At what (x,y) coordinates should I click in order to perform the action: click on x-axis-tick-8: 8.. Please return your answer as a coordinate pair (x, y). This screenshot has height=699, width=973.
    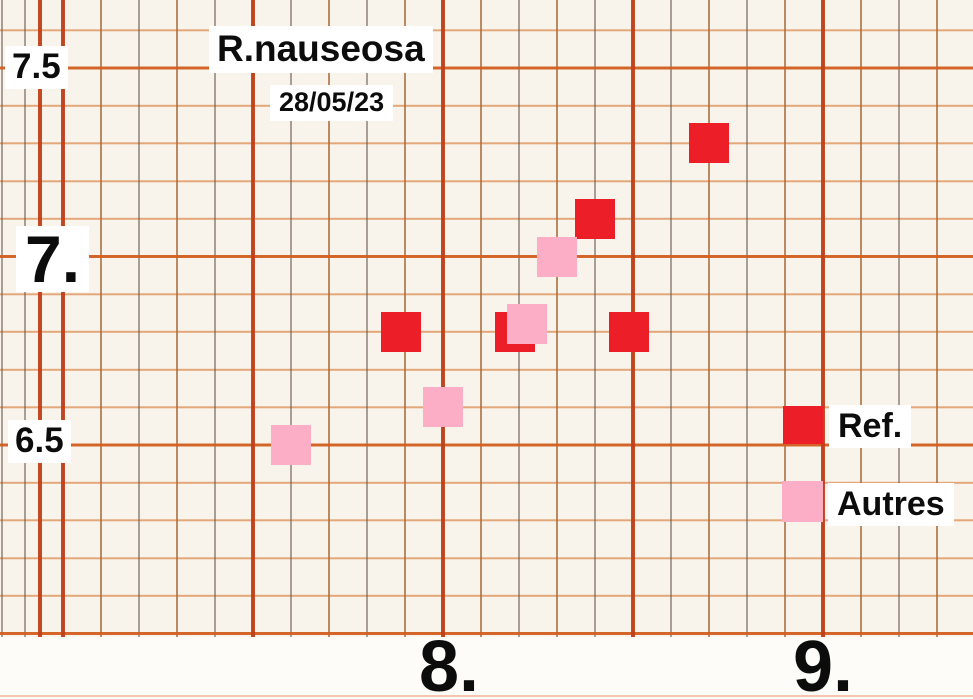
    Looking at the image, I should click on (449, 663).